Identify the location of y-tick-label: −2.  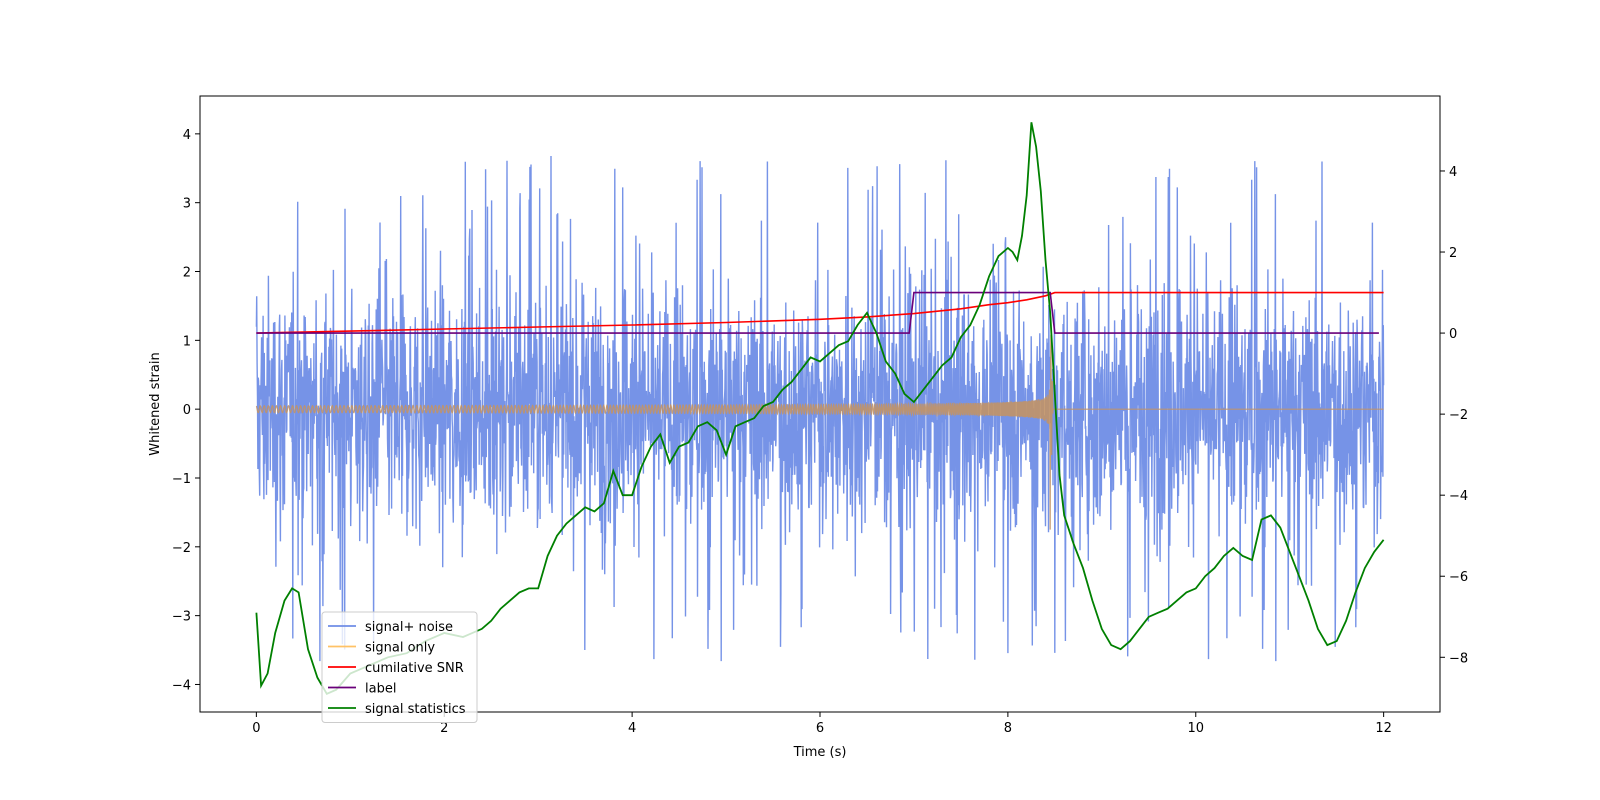
(181, 548).